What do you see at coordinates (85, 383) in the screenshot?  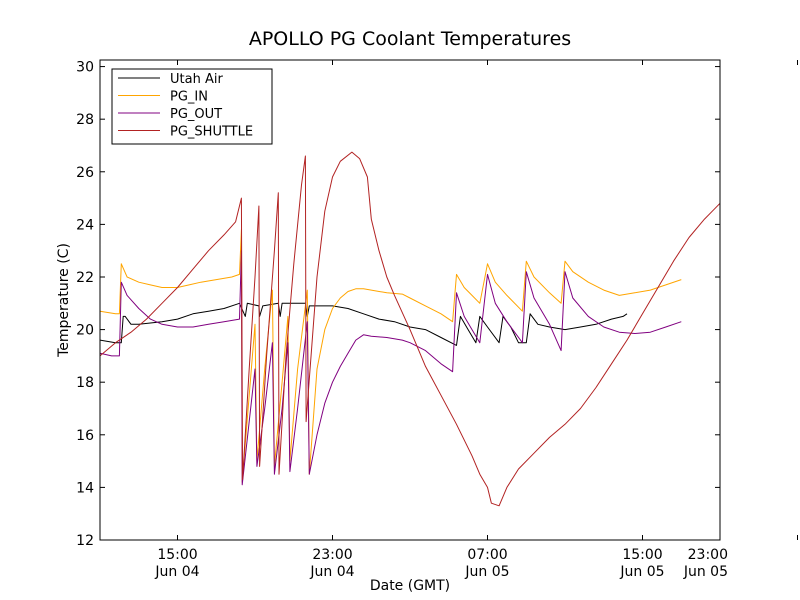 I see `y-tick-label: 18` at bounding box center [85, 383].